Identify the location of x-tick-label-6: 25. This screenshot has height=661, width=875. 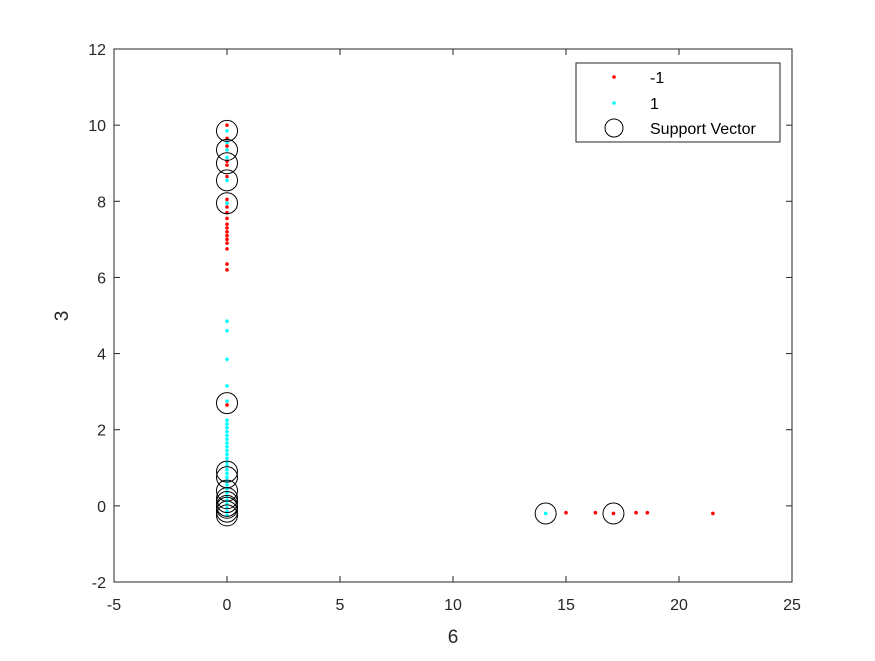
(792, 605).